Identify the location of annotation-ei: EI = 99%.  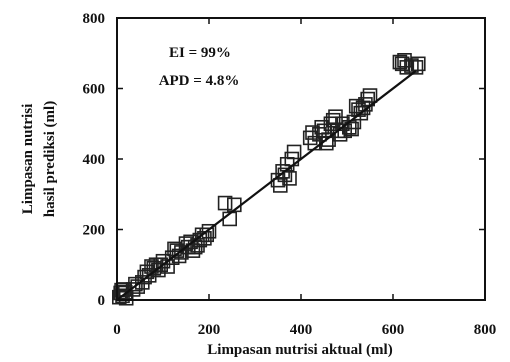
(200, 53).